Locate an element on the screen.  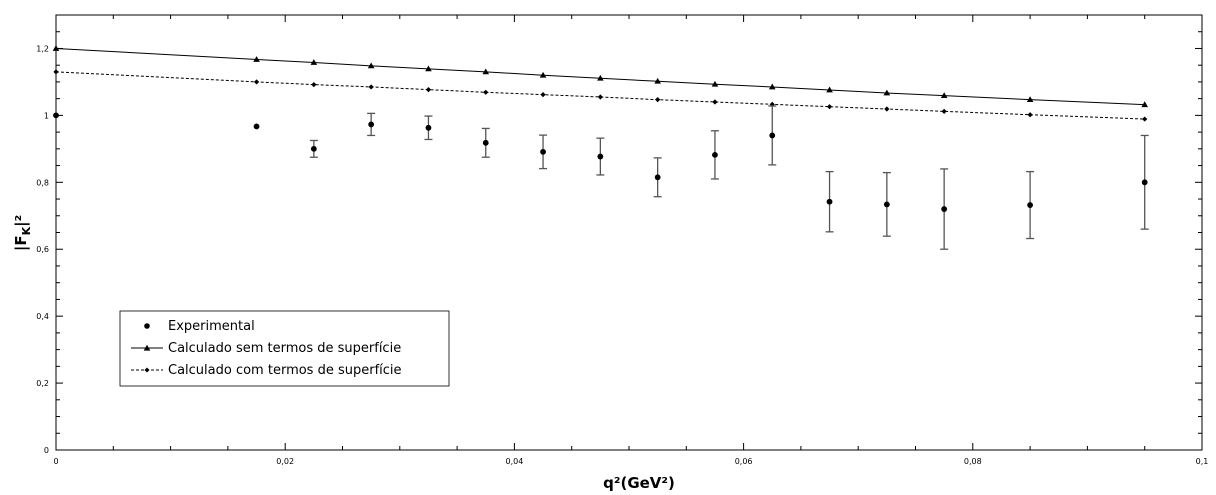
legend-marker-sem-termos is located at coordinates (147, 347).